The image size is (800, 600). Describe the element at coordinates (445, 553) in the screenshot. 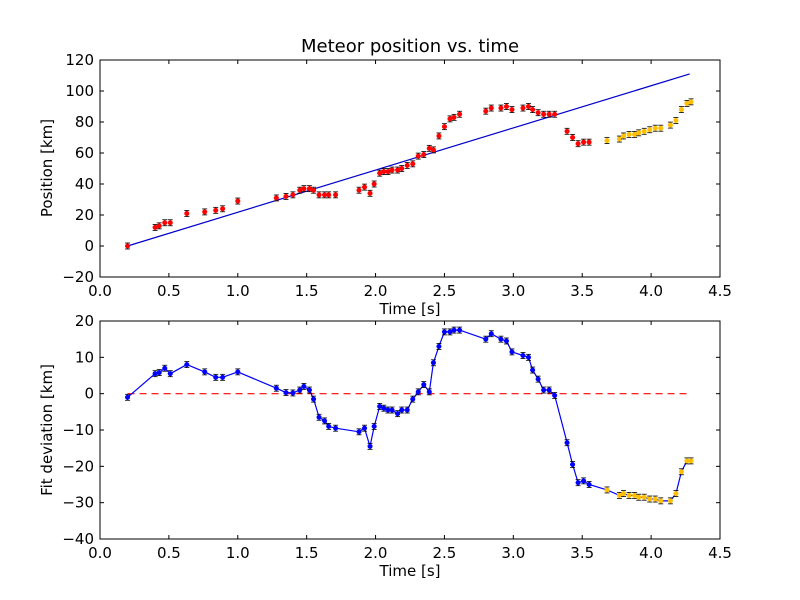

I see `deviation-x-tick-label: 2.5` at that location.